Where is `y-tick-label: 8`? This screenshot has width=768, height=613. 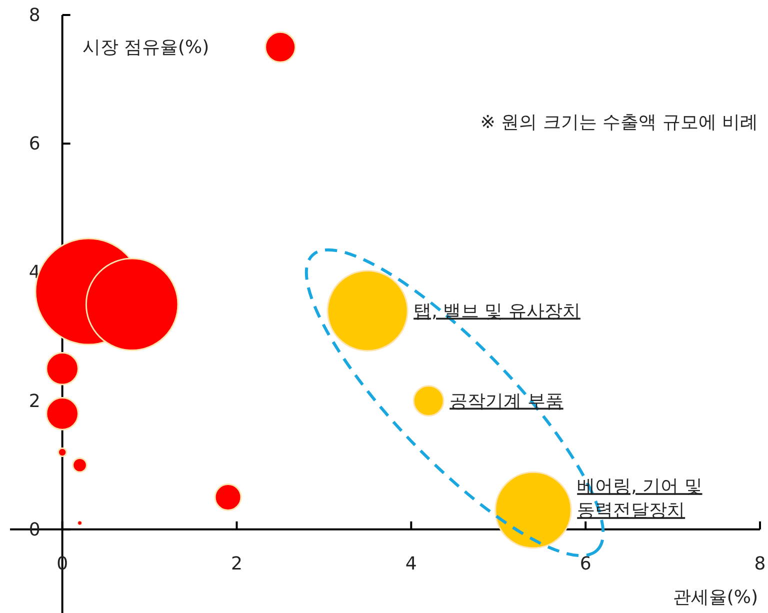
y-tick-label: 8 is located at coordinates (34, 15).